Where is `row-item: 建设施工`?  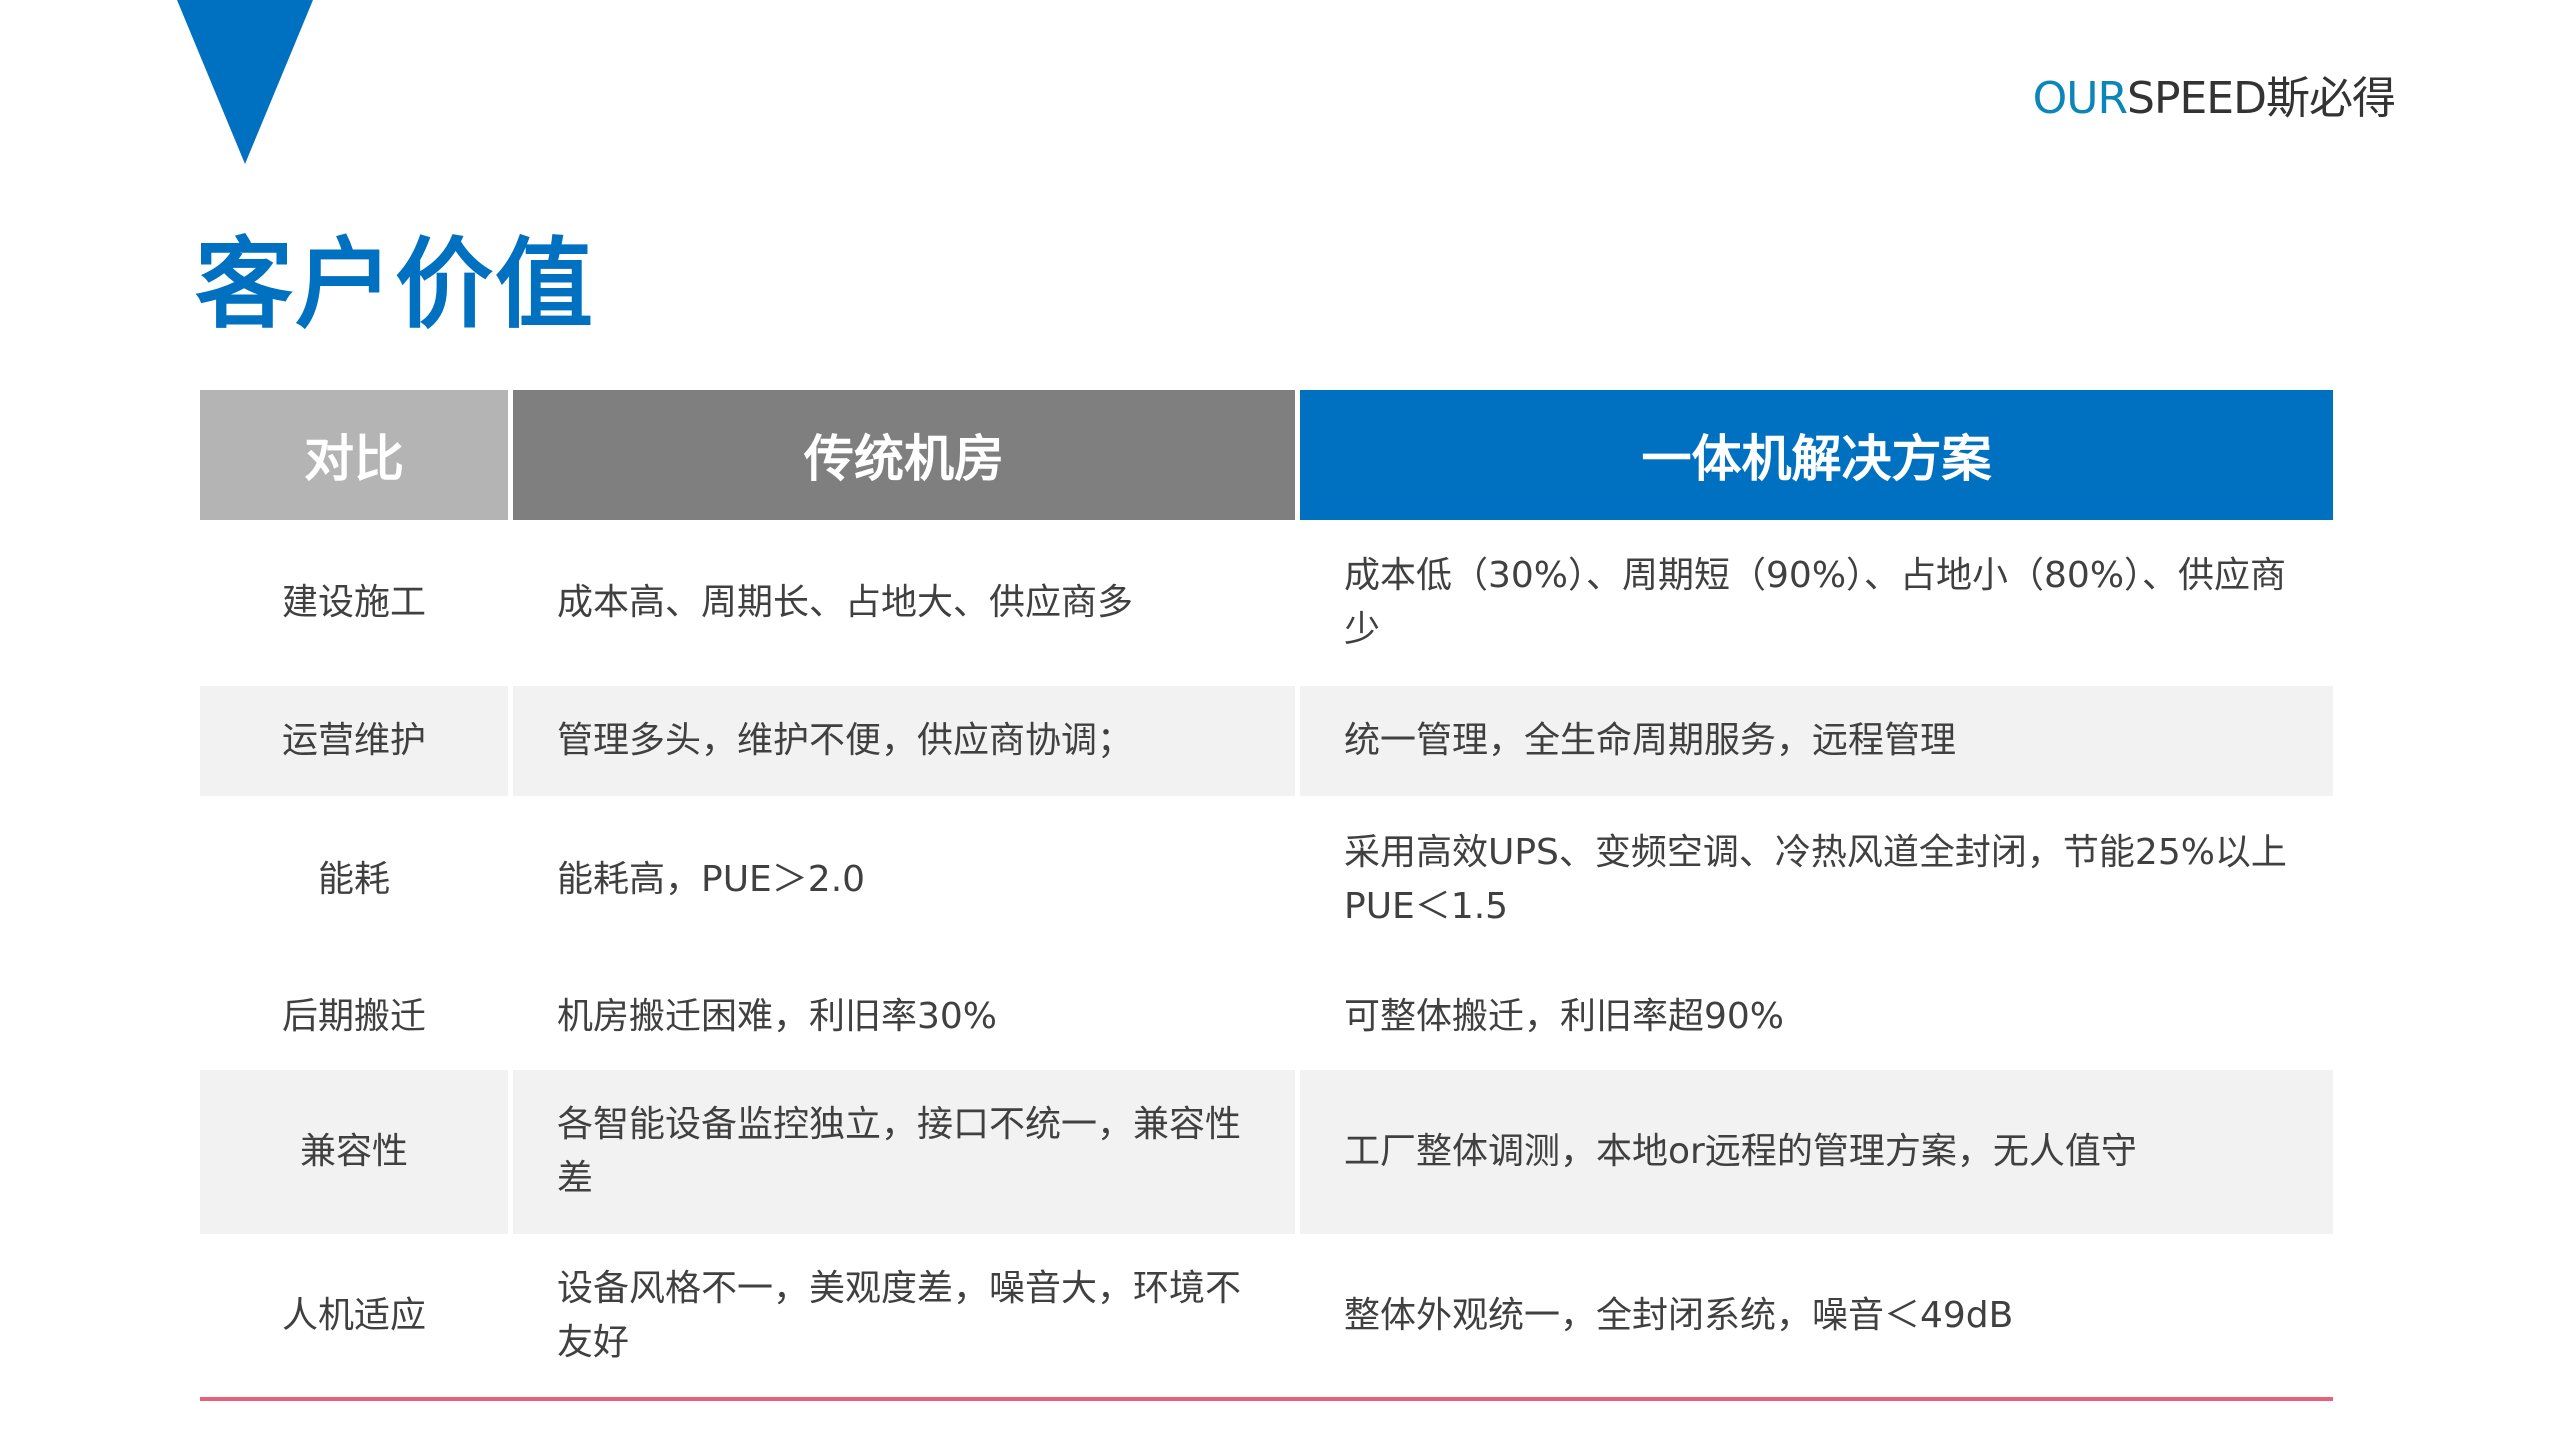 row-item: 建设施工 is located at coordinates (353, 602).